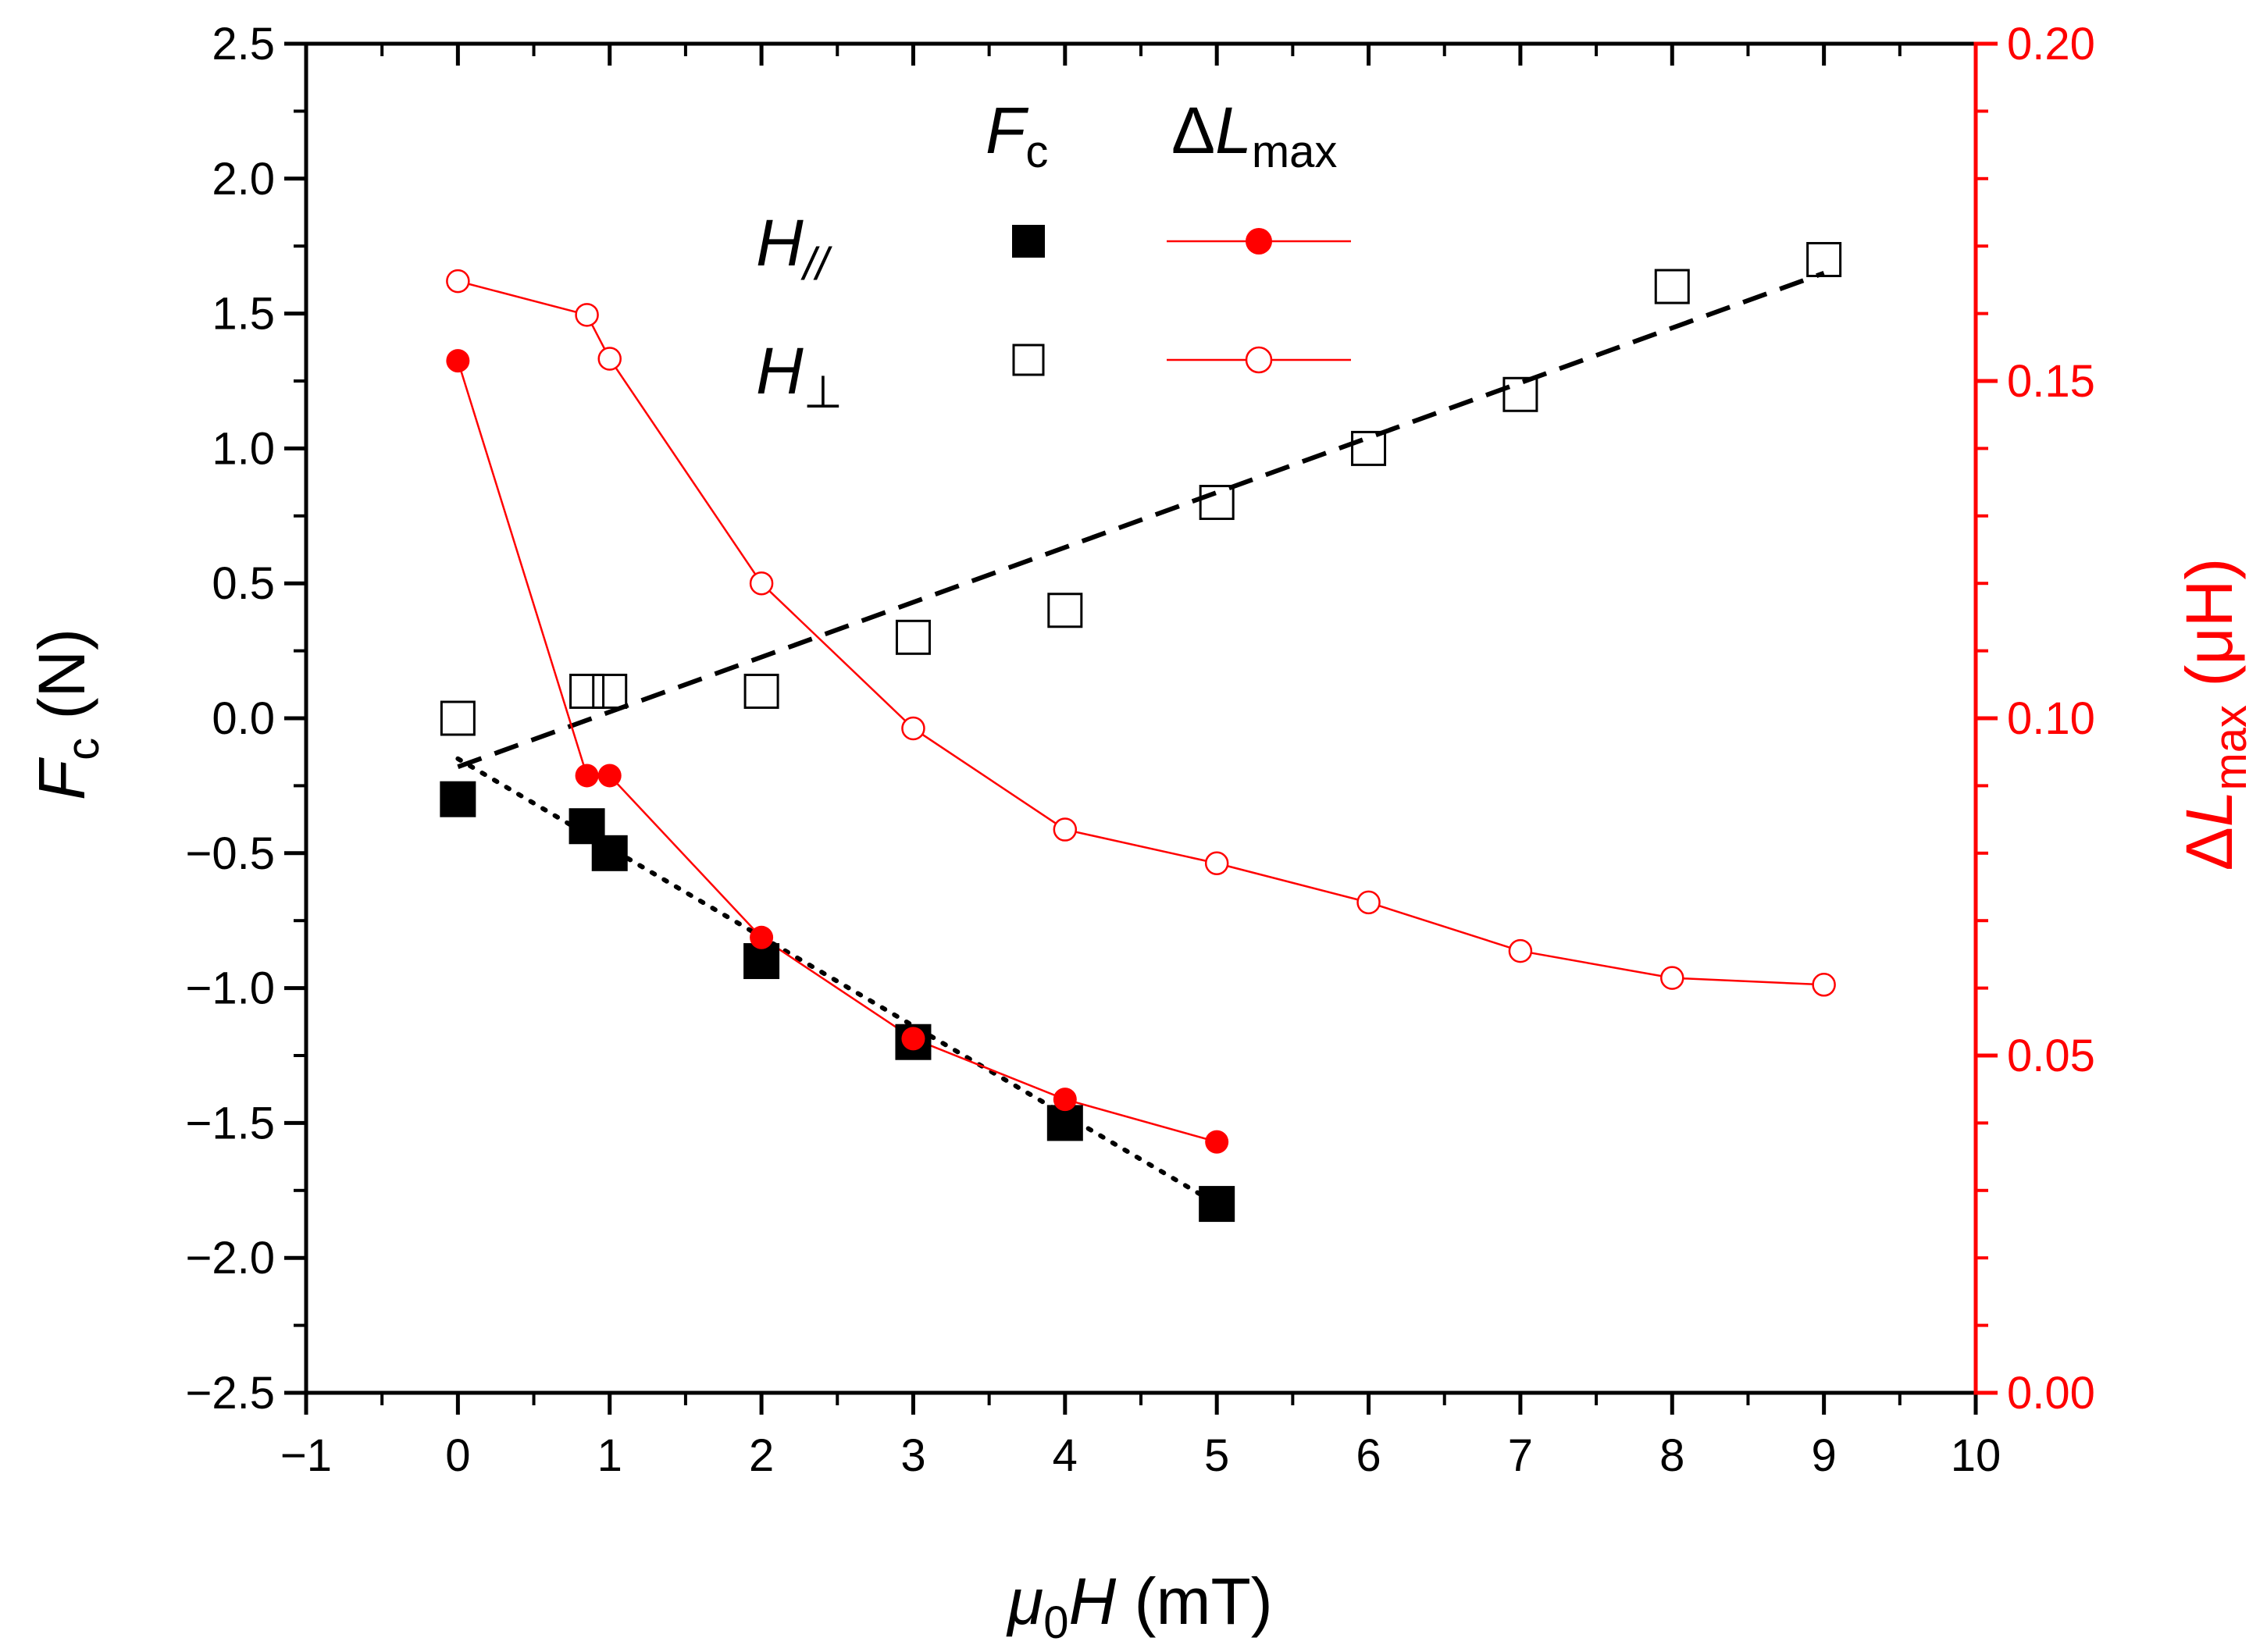 This screenshot has width=2267, height=1652. What do you see at coordinates (1824, 1455) in the screenshot?
I see `x-tick-label: 9` at bounding box center [1824, 1455].